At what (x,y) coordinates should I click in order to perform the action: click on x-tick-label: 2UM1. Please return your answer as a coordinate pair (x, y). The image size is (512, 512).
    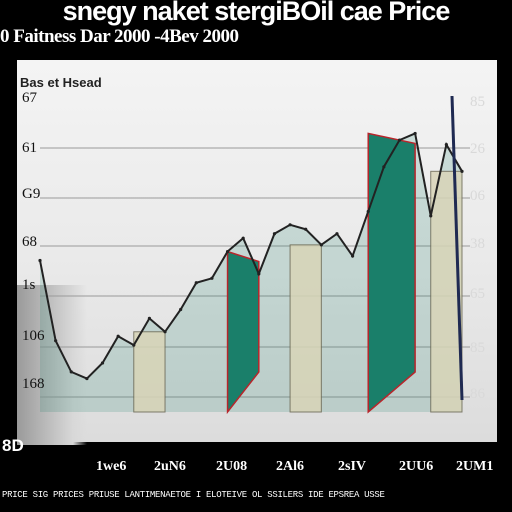
    Looking at the image, I should click on (474, 466).